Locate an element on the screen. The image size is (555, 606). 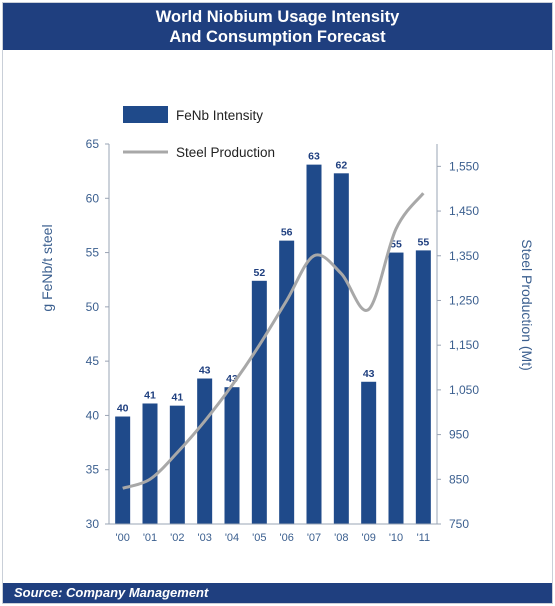
y-tick-label-0: 30 is located at coordinates (93, 524).